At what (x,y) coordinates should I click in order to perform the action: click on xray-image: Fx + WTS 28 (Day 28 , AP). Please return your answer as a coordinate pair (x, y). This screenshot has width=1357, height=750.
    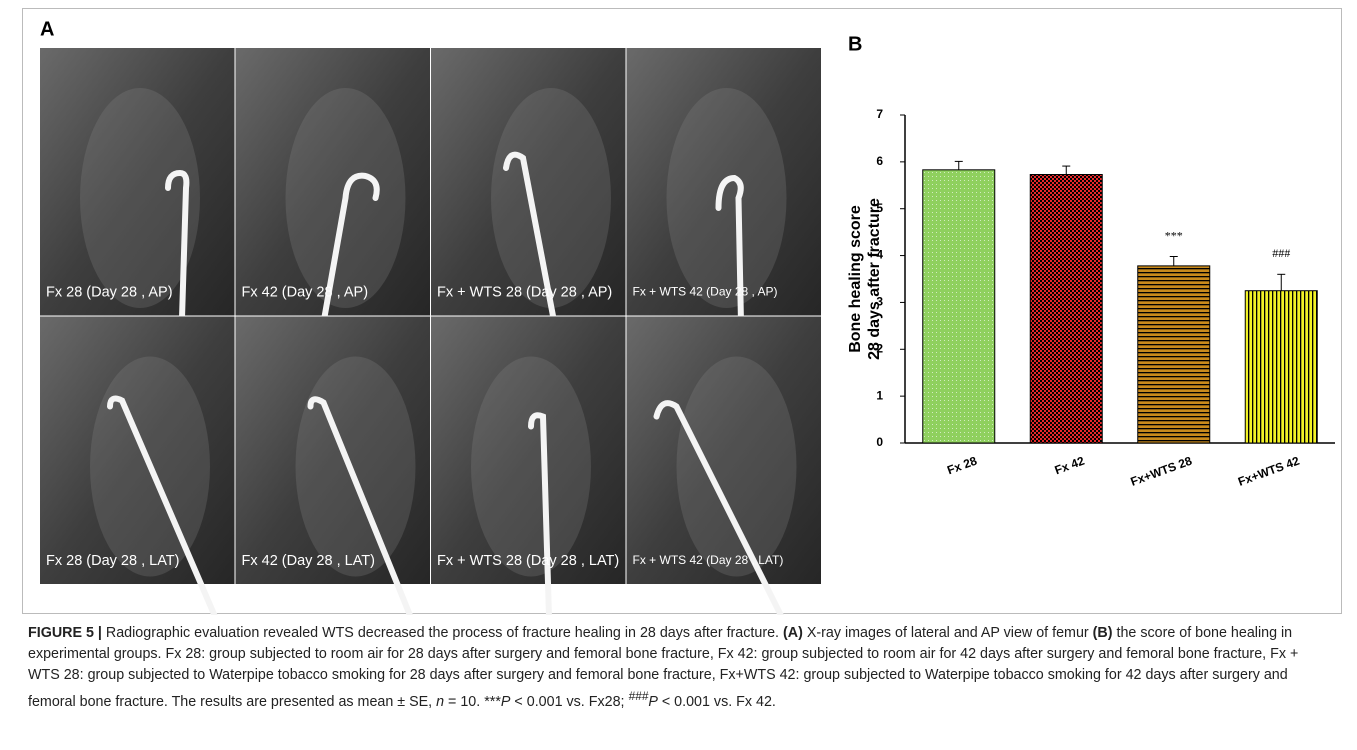
    Looking at the image, I should click on (528, 204).